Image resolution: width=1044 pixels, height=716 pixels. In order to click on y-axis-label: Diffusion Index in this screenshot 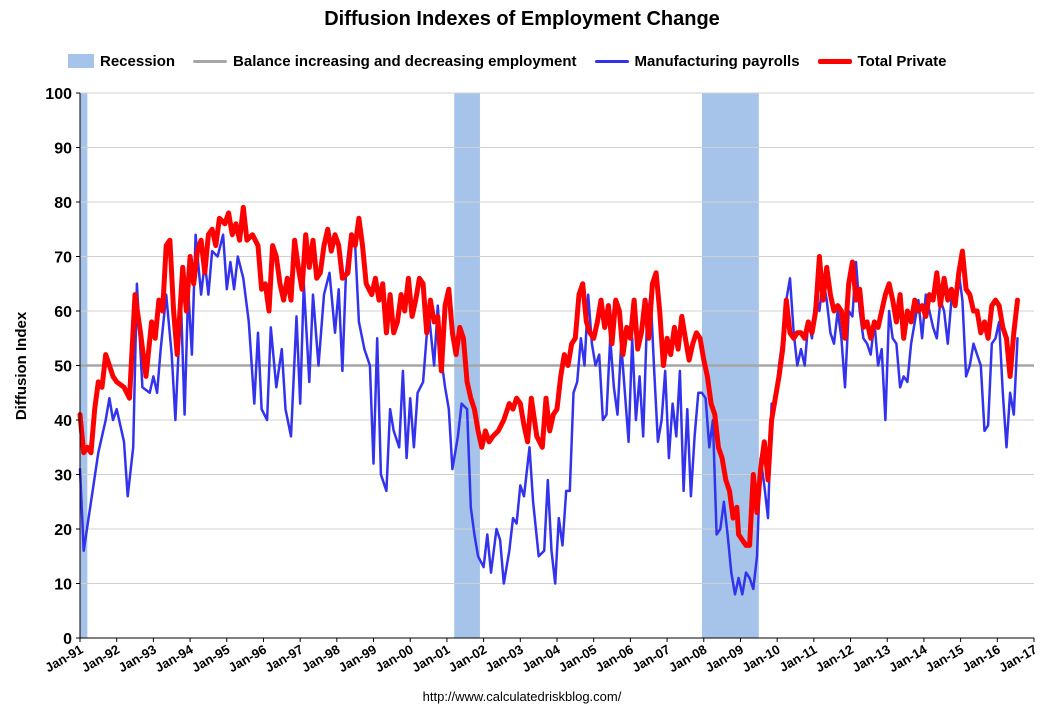, I will do `click(21, 365)`.